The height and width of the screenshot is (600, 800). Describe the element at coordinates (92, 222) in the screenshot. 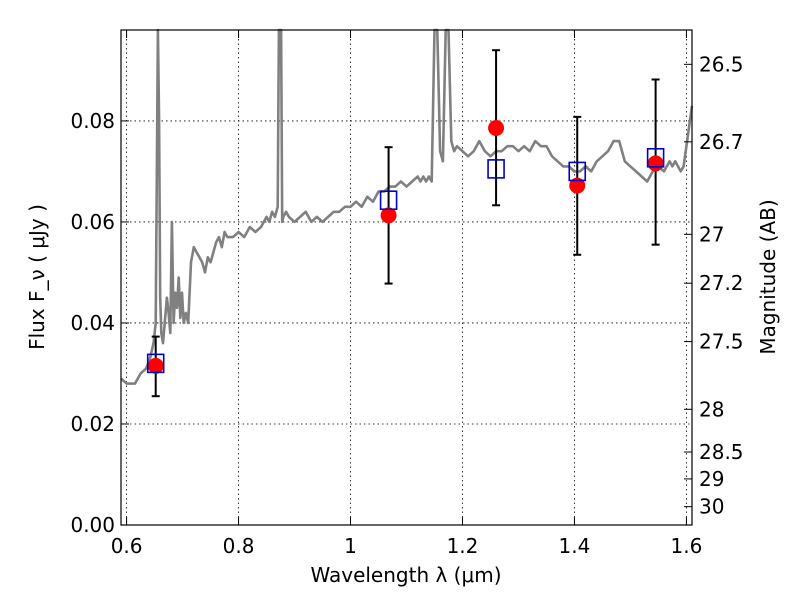

I see `y-tick-label: 0.06` at that location.